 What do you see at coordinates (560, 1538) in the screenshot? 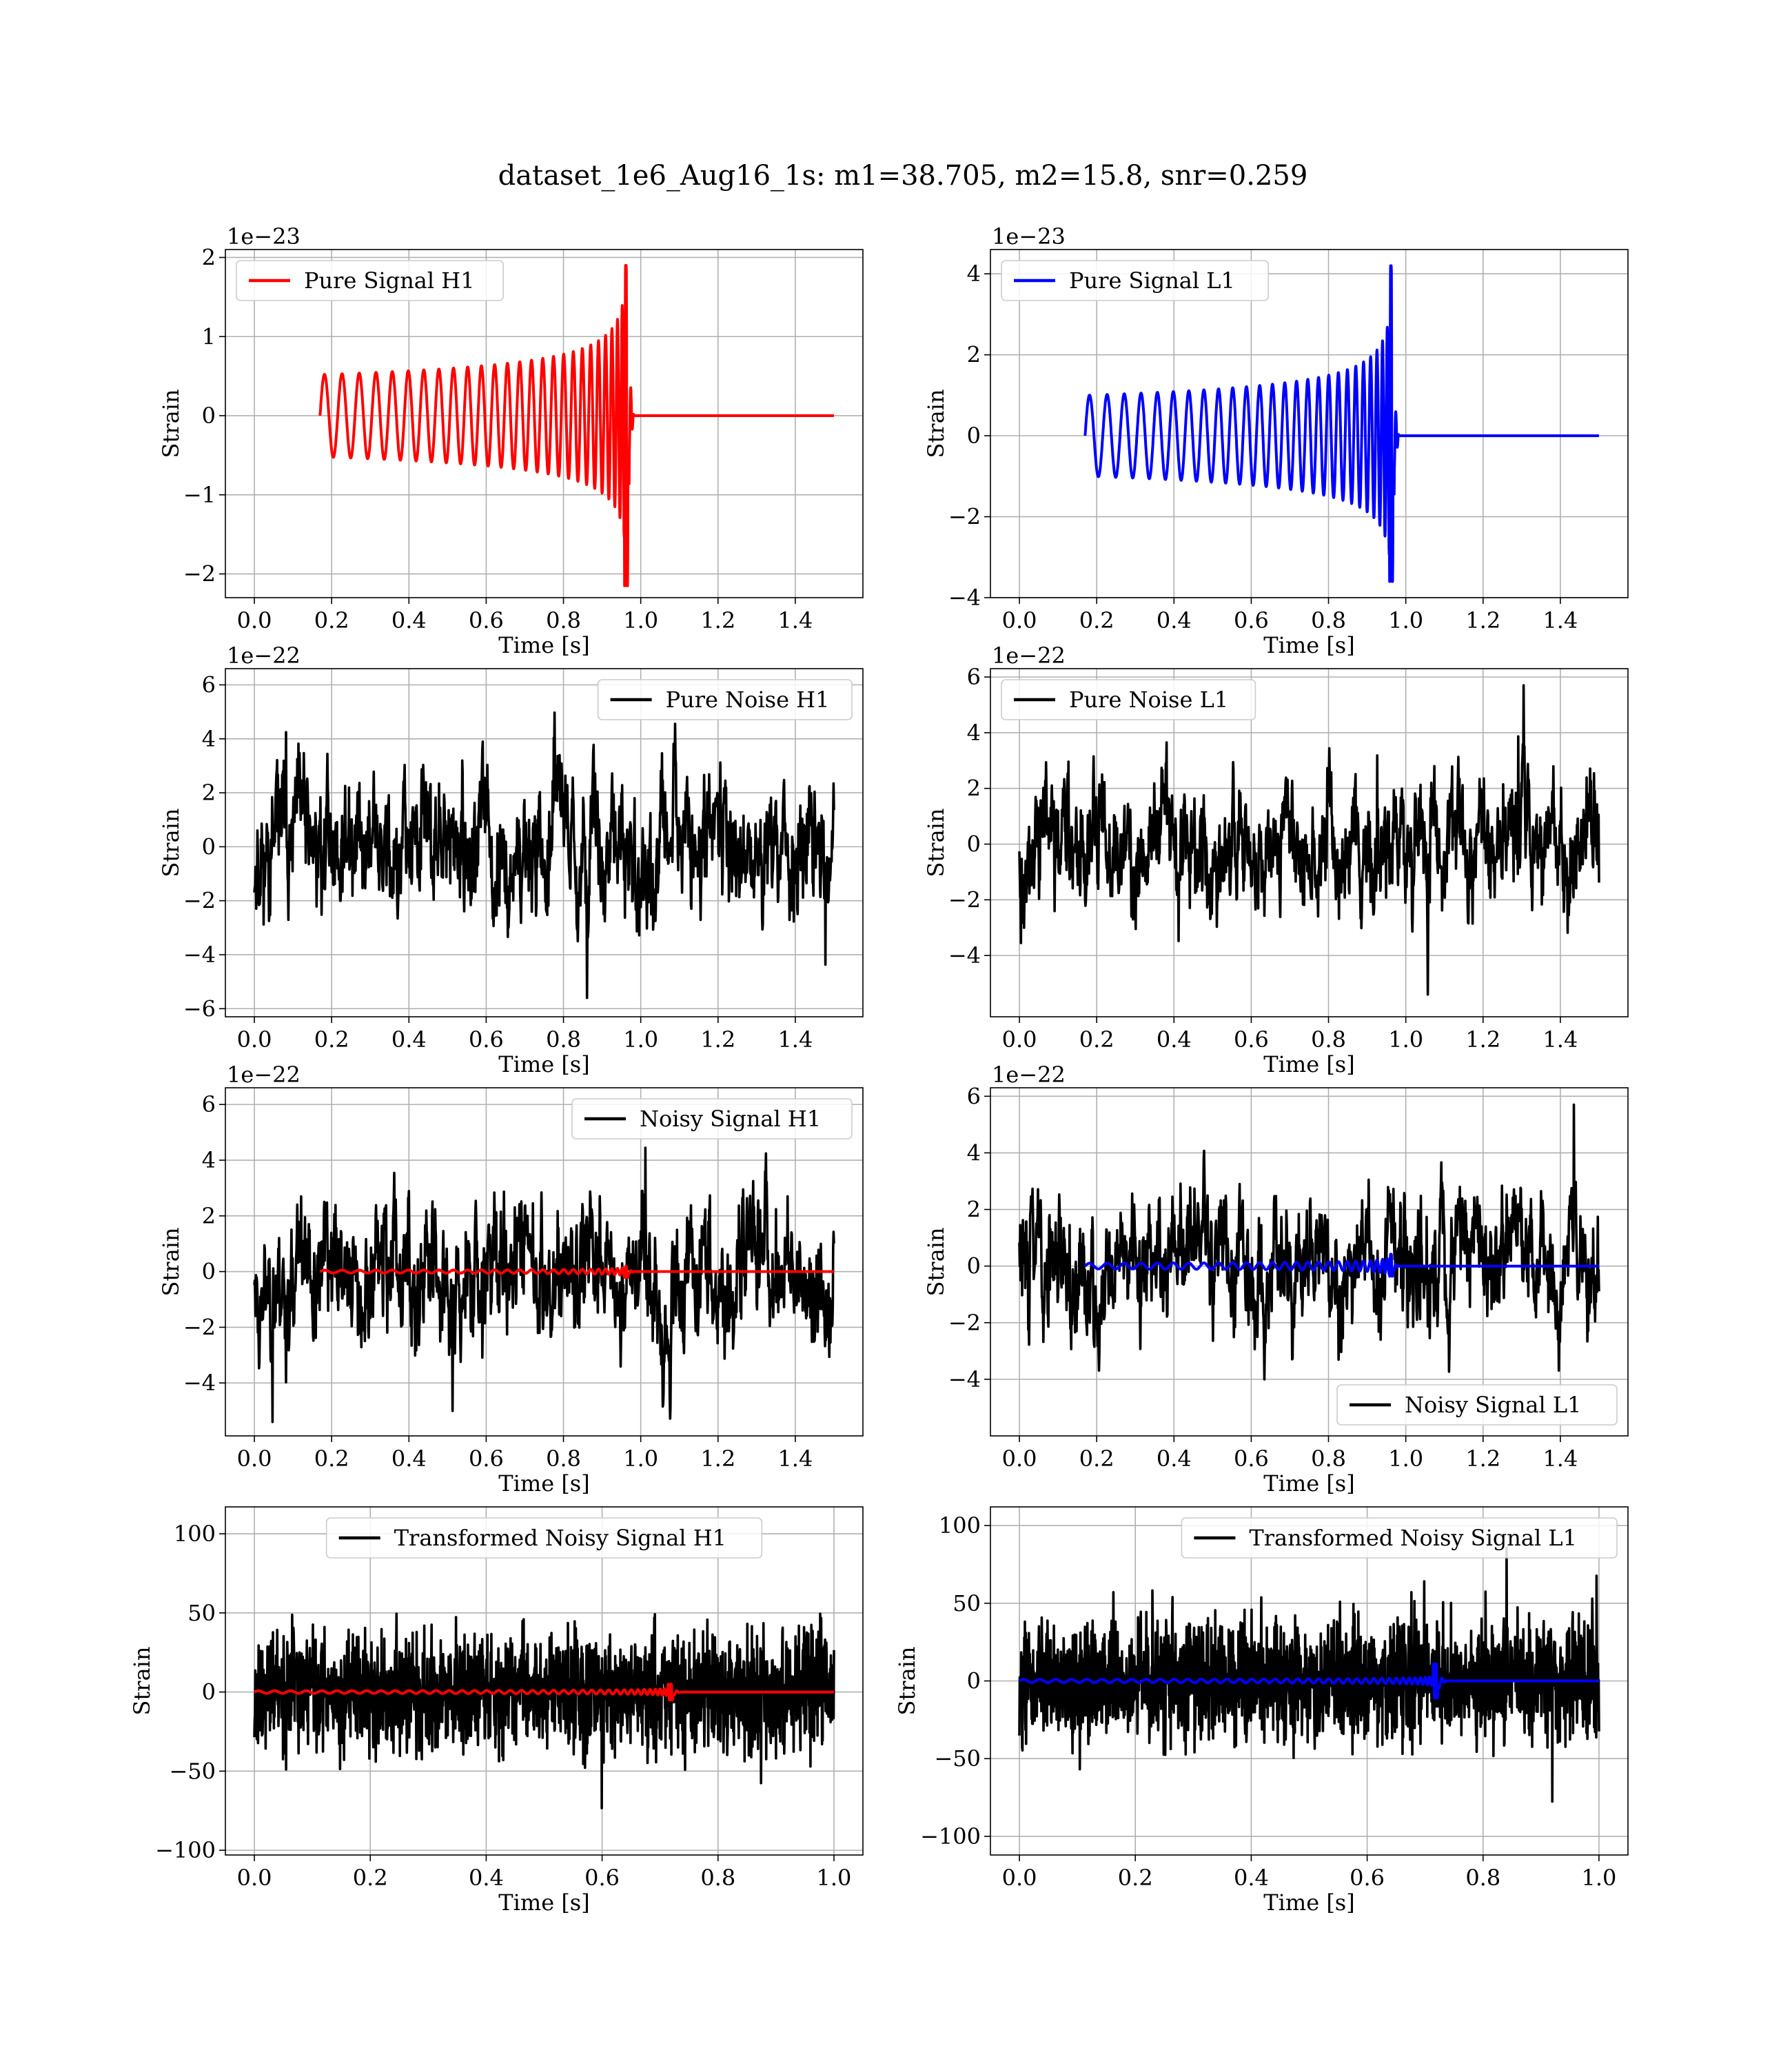
I see `legend-label: Transformed Noisy Signal H1` at bounding box center [560, 1538].